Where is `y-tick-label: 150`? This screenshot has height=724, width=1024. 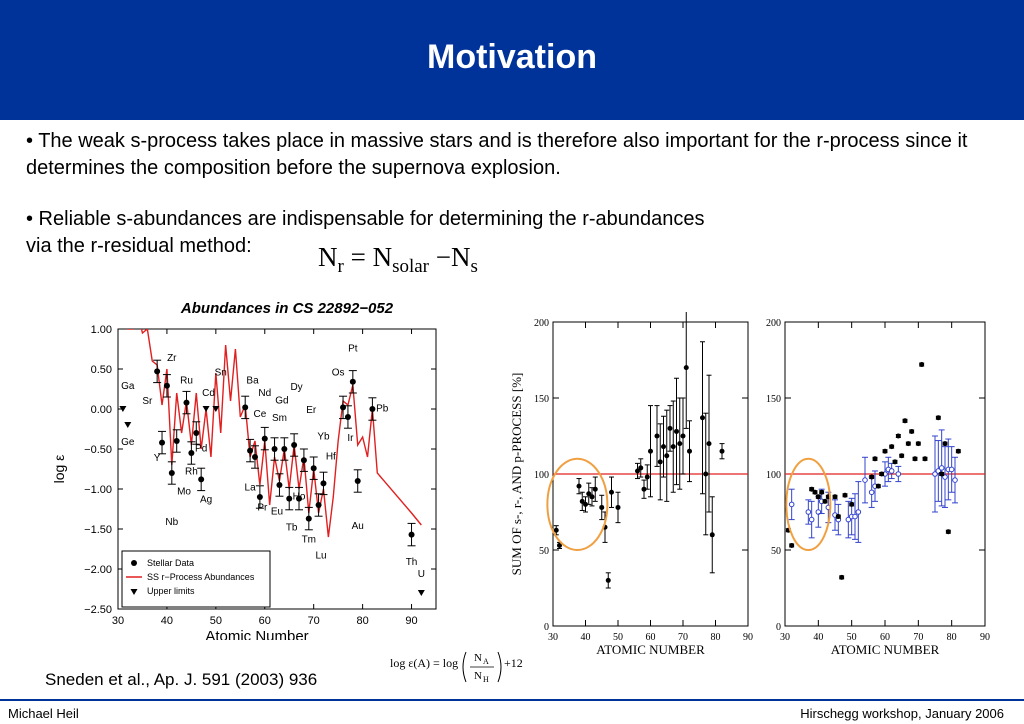
y-tick-label: 150 is located at coordinates (541, 399).